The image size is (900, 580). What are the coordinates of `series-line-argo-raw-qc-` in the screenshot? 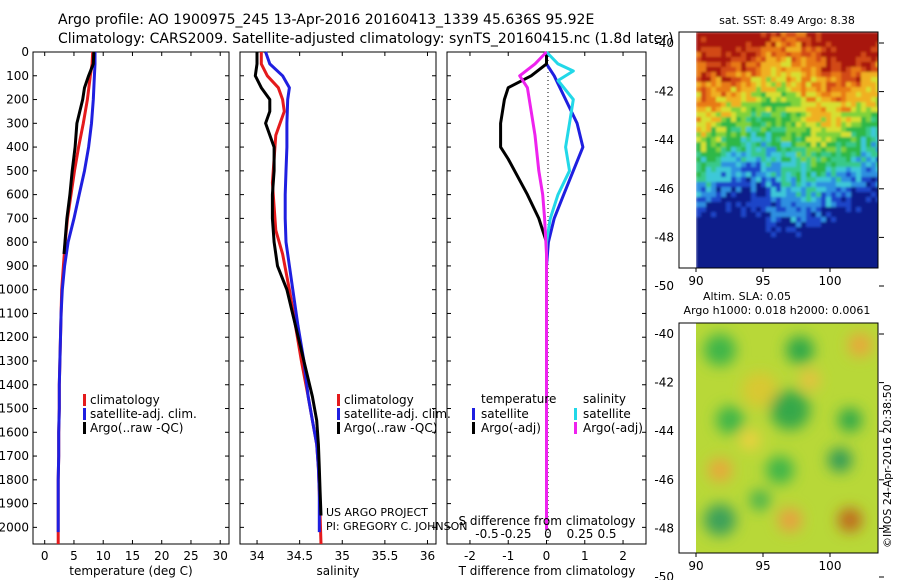 It's located at (288, 284).